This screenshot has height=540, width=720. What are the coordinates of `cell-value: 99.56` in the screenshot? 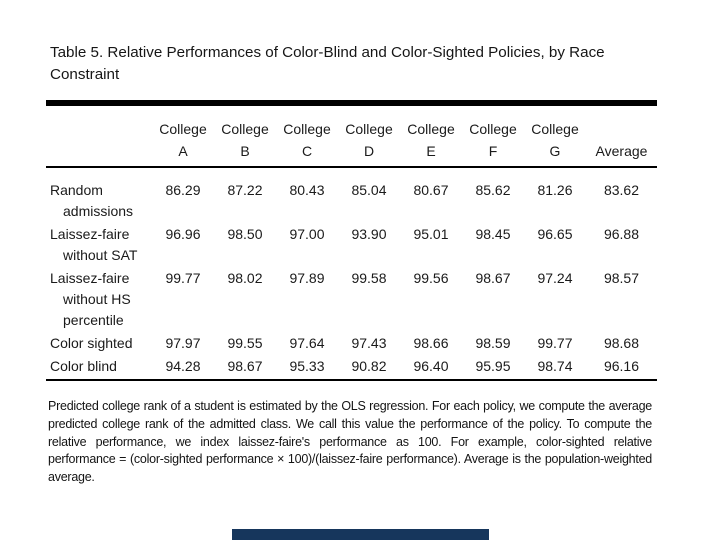 It's located at (431, 278).